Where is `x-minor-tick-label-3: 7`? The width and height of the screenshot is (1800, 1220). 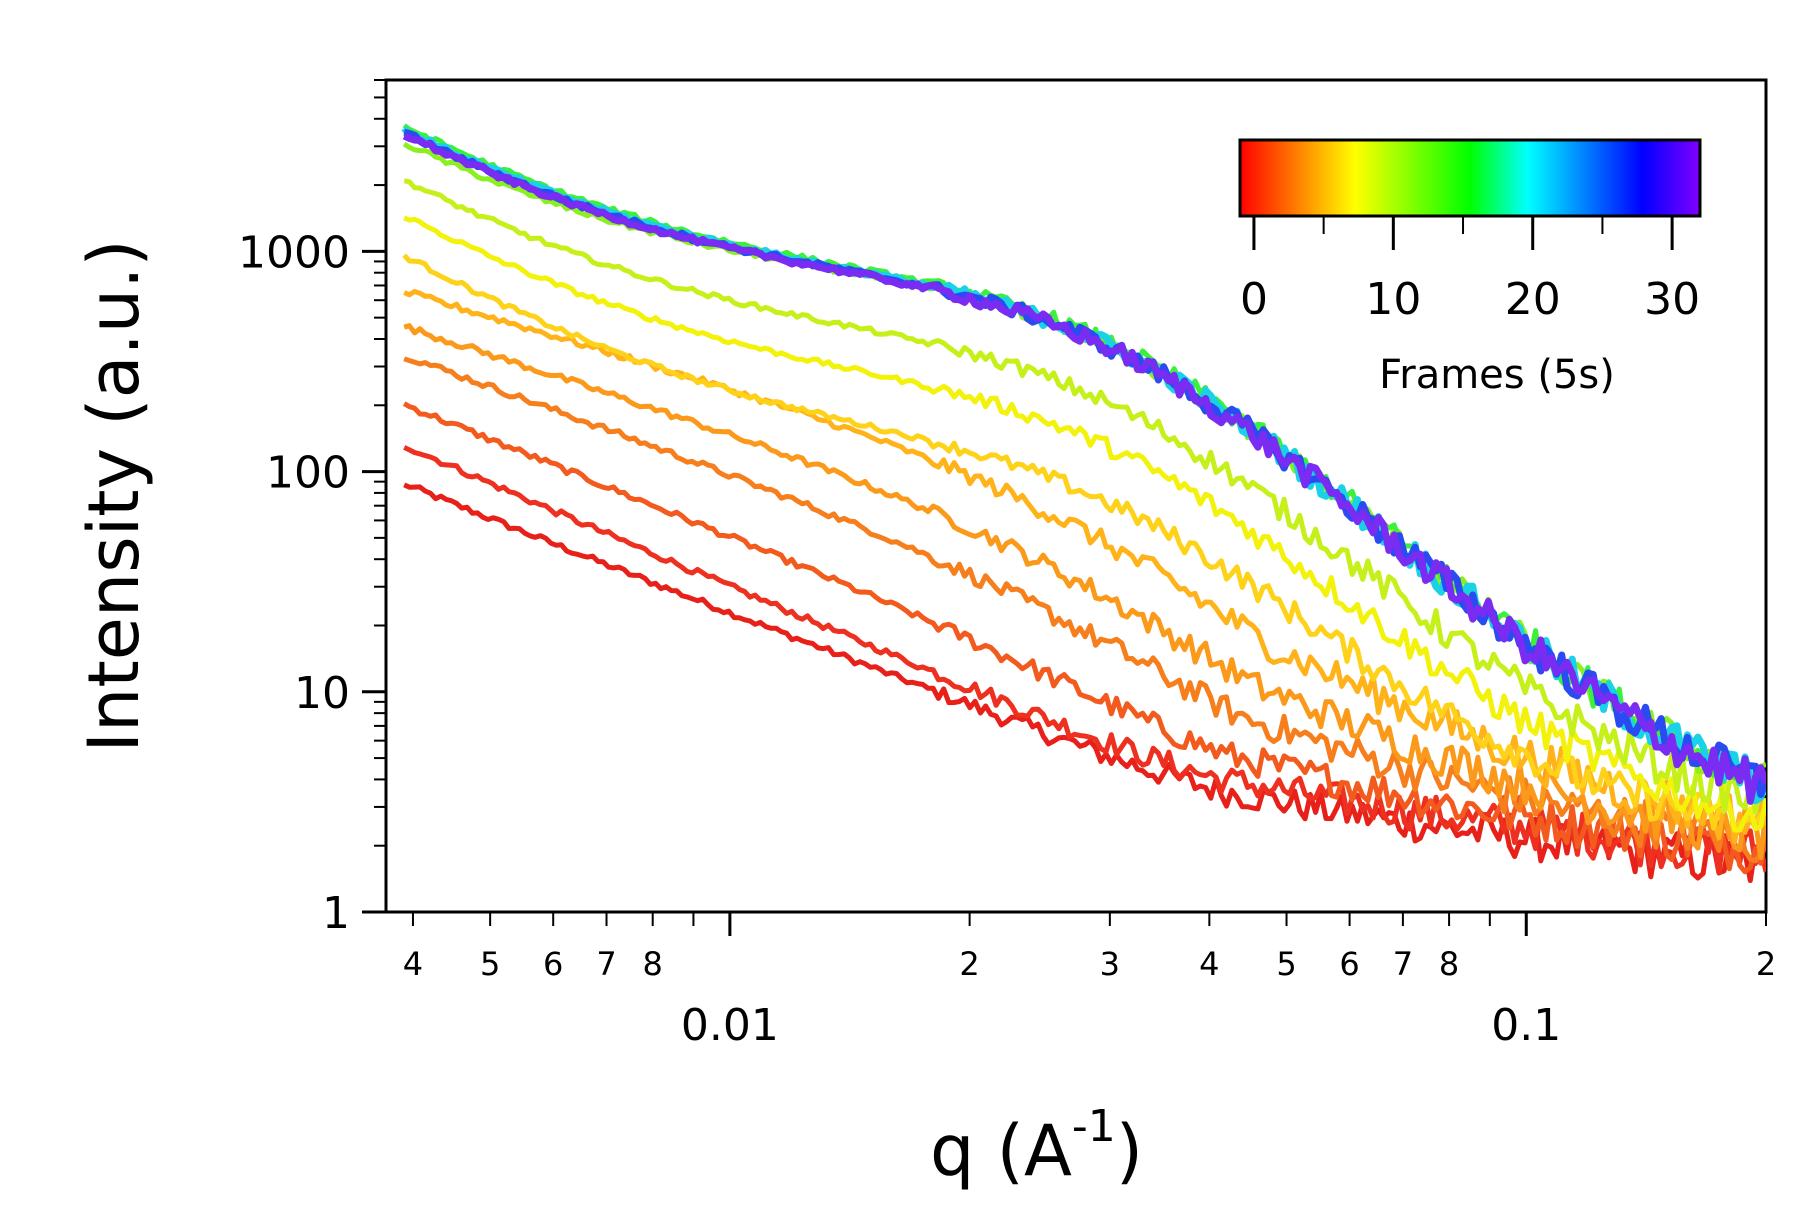
x-minor-tick-label-3: 7 is located at coordinates (606, 964).